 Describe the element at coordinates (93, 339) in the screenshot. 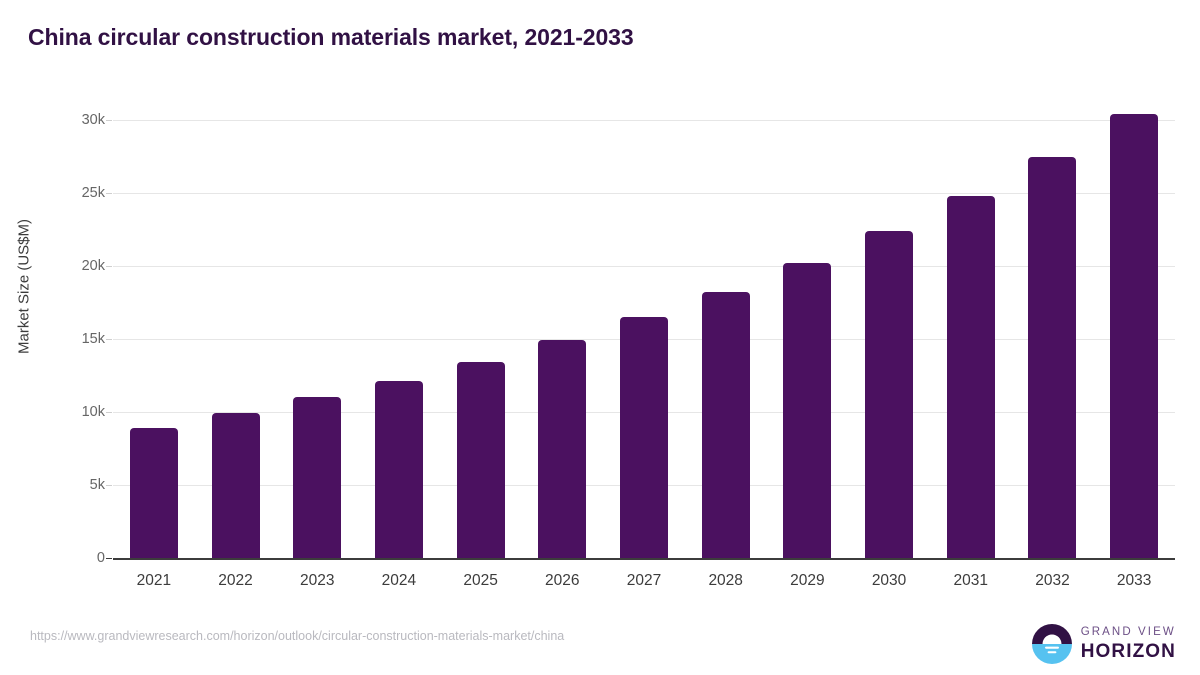

I see `y-axis-tick-label: 15k` at that location.